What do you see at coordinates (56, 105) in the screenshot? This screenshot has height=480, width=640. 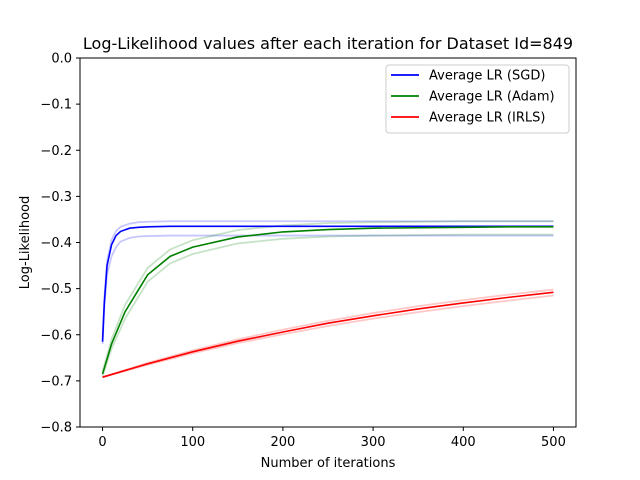 I see `y-tick-label: −0.1` at bounding box center [56, 105].